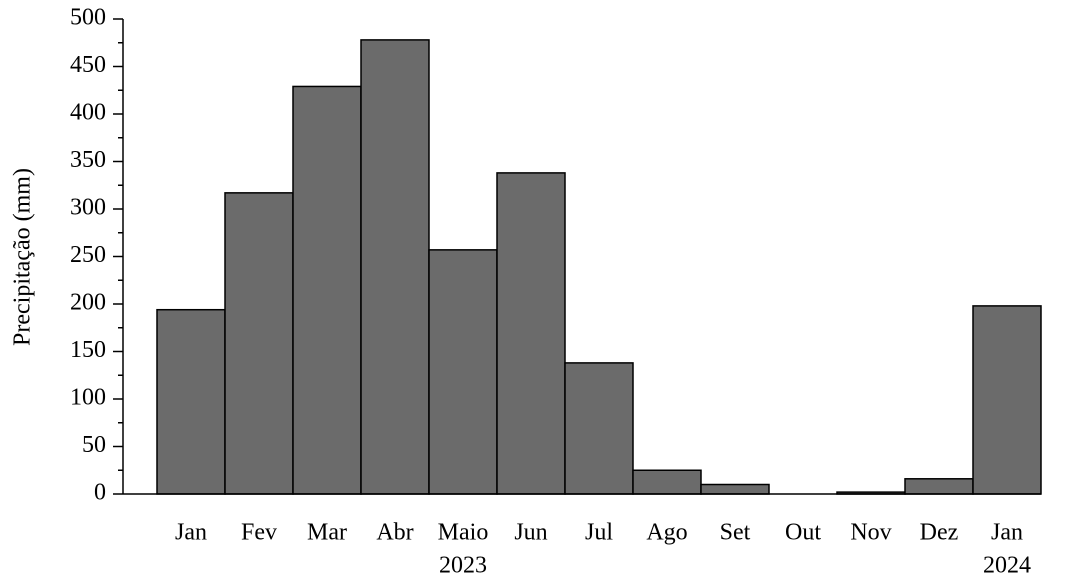 The height and width of the screenshot is (580, 1068). What do you see at coordinates (88, 113) in the screenshot?
I see `y-tick-label: 400` at bounding box center [88, 113].